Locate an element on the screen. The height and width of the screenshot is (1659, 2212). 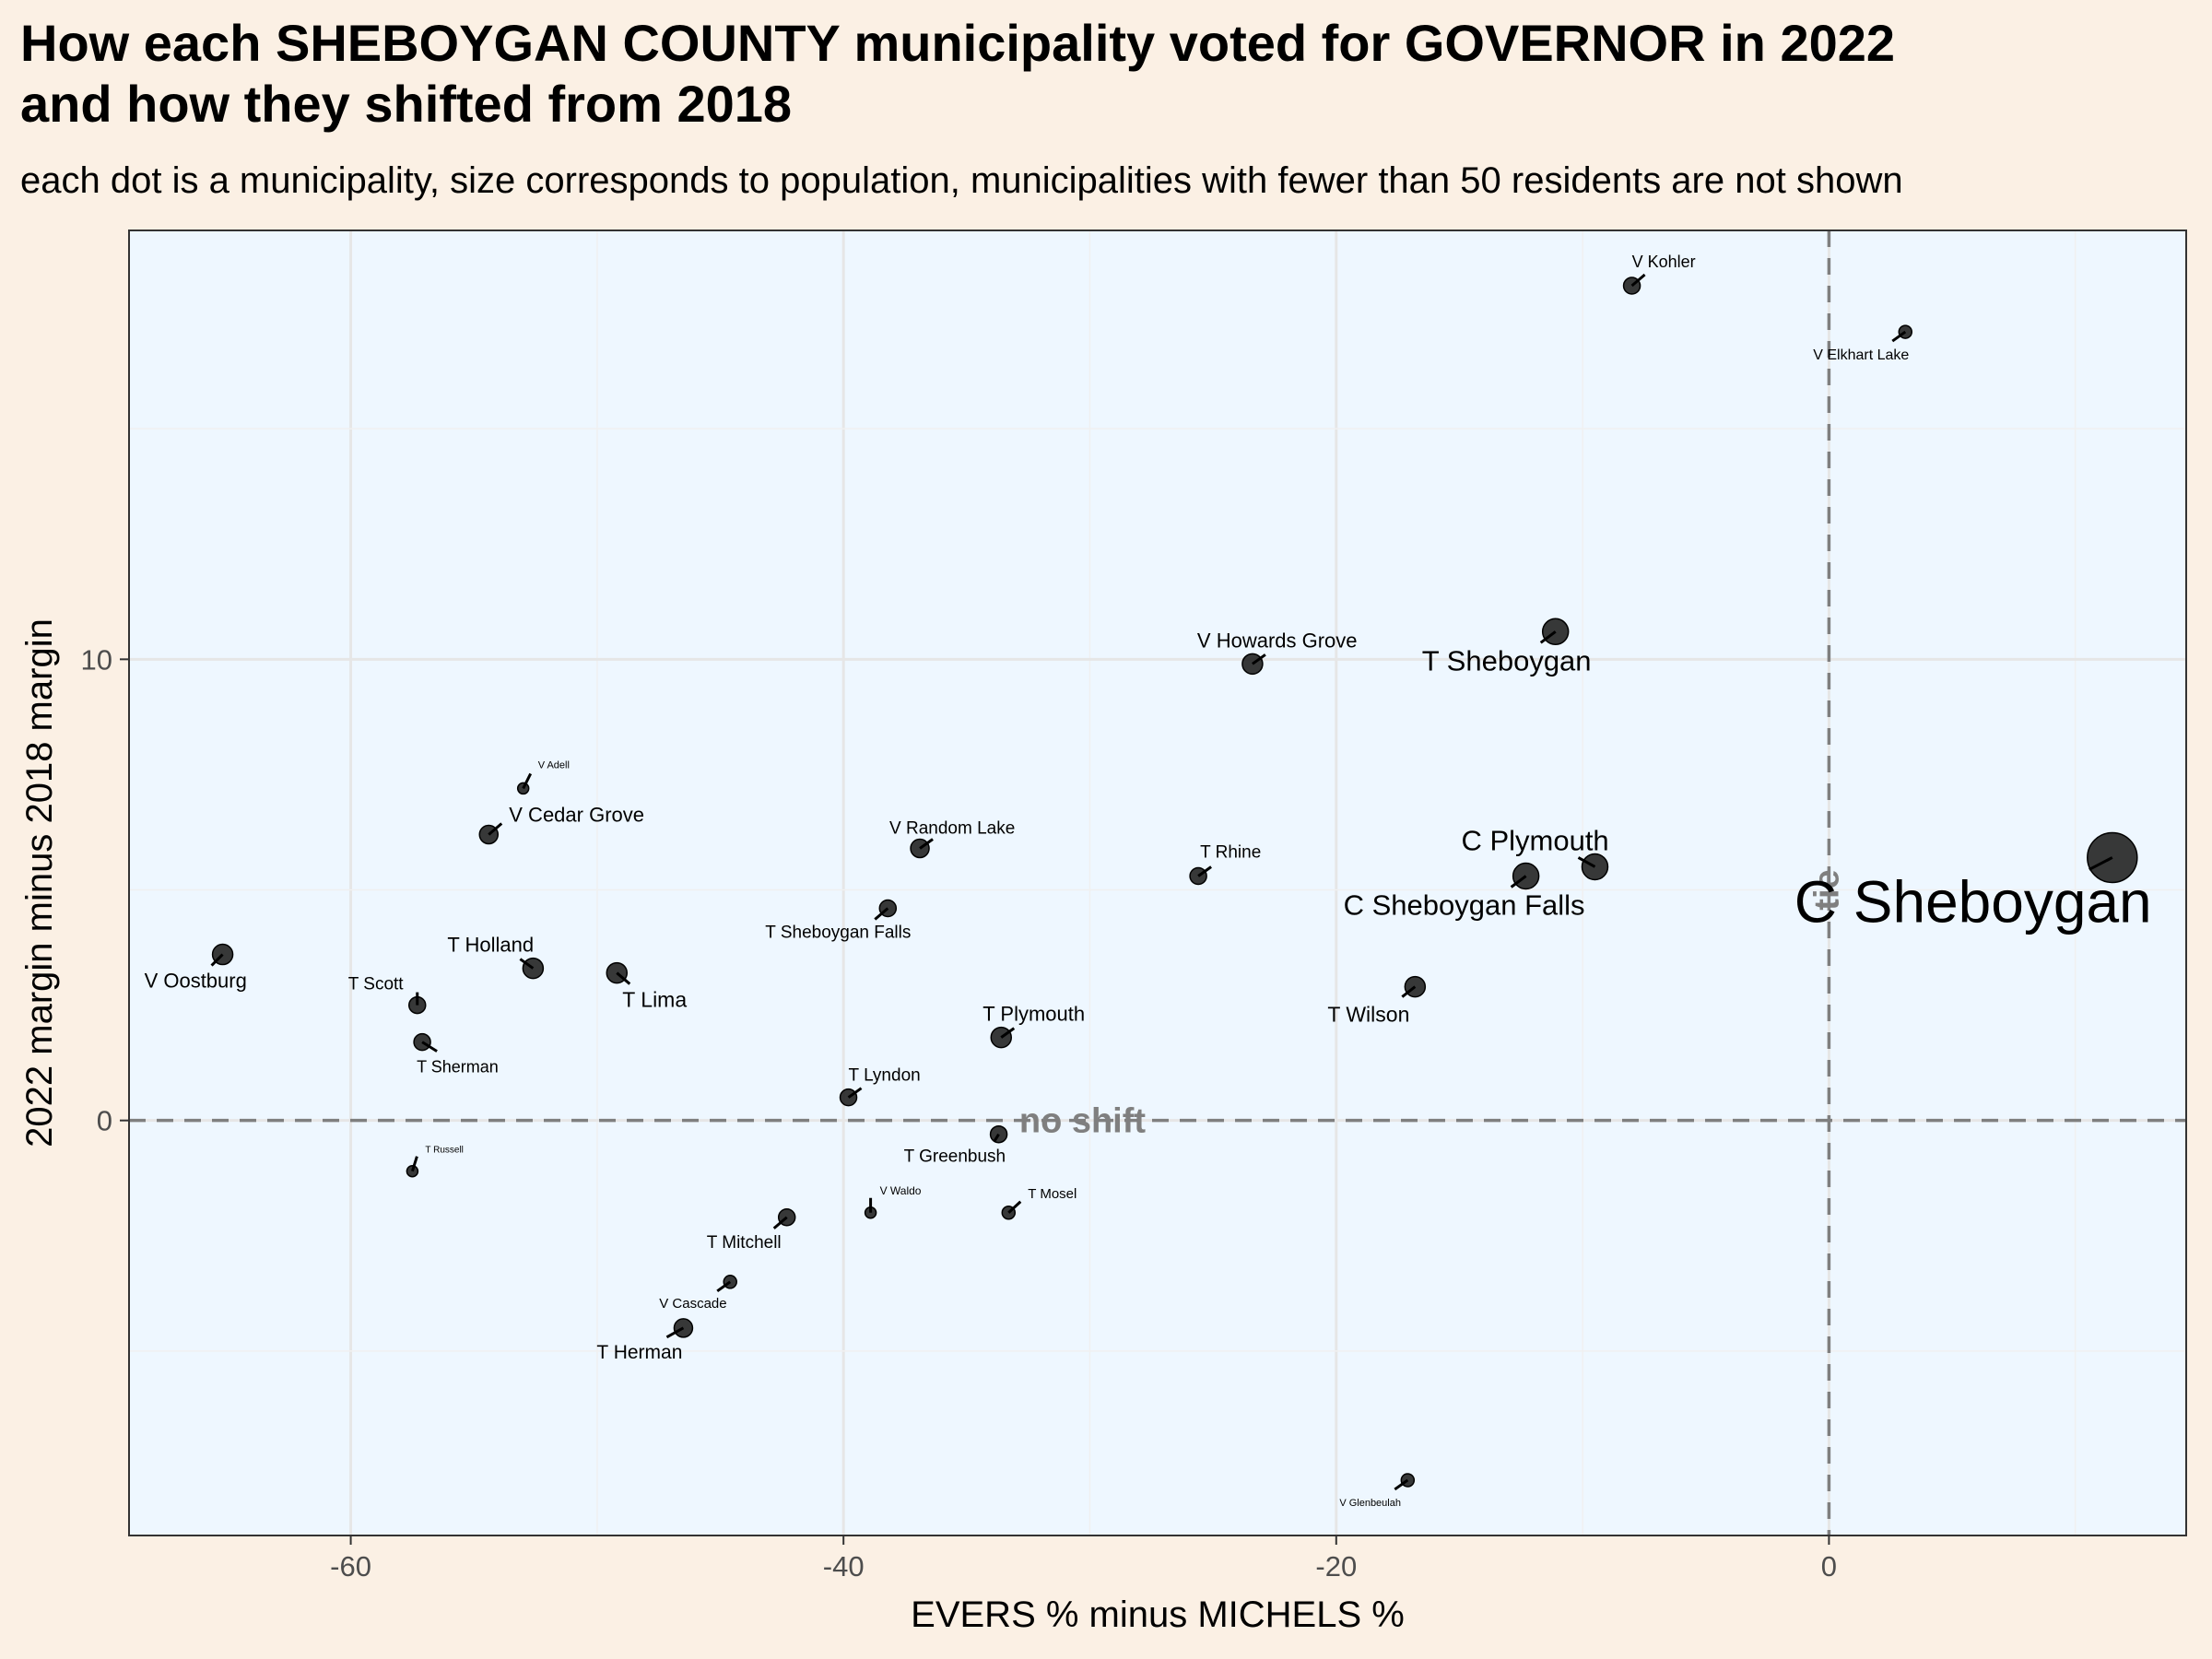
y-axis-title: 2022 margin minus 2018 margin is located at coordinates (39, 882).